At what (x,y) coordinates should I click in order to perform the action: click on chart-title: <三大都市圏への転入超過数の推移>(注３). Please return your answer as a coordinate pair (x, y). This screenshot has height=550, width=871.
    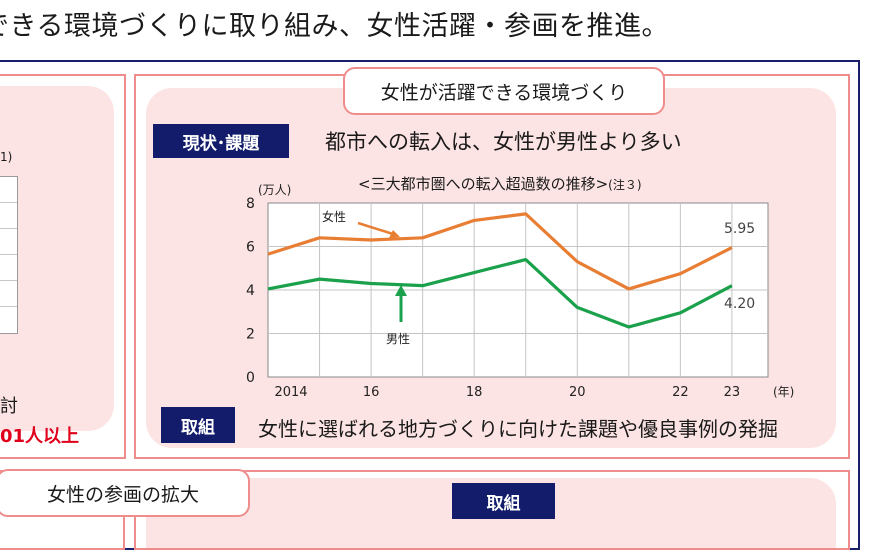
    Looking at the image, I should click on (500, 183).